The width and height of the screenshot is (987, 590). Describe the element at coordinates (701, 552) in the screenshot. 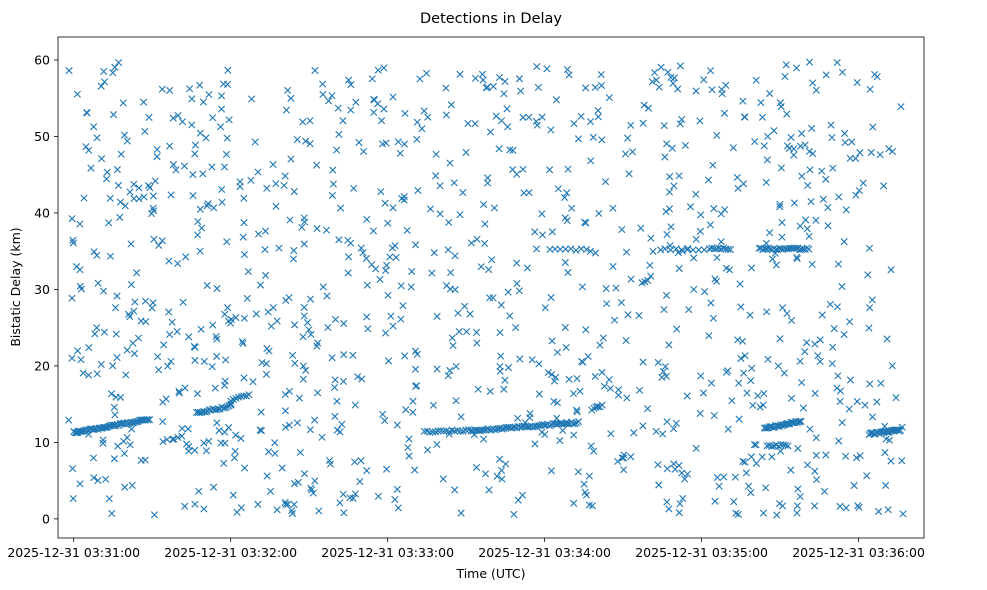

I see `x-tick-label: 2025-12-31 03:35:00` at that location.